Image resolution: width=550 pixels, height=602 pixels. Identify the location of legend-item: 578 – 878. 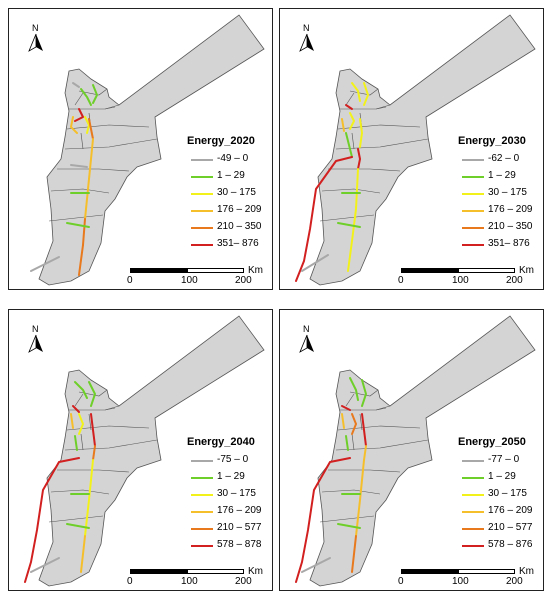
(229, 546).